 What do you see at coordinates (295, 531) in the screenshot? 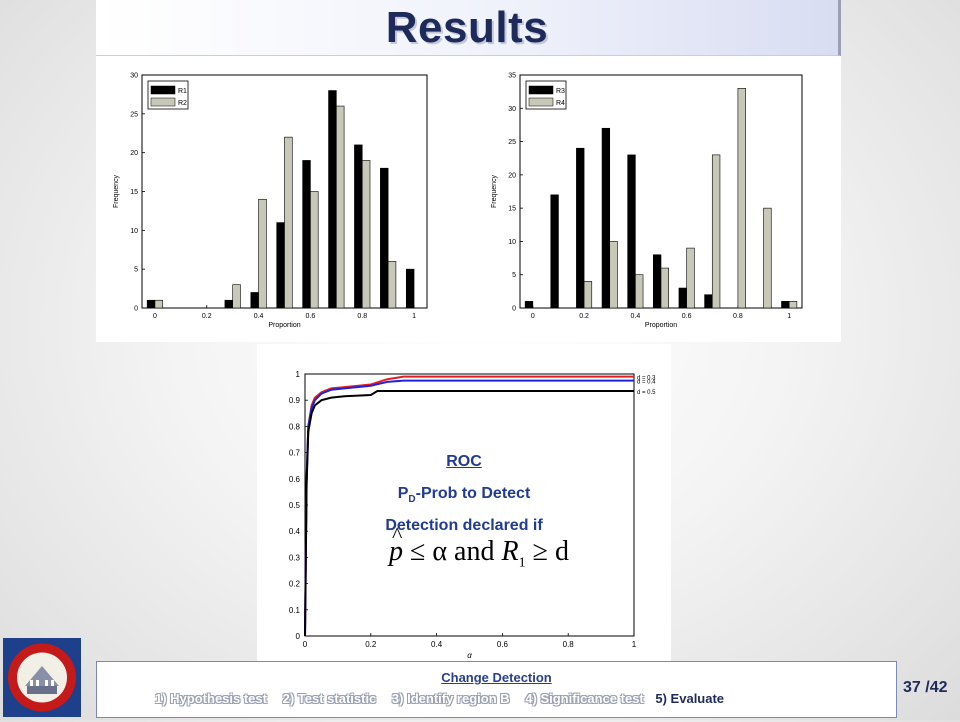
I see `roc-y-tick-label: 0.4` at bounding box center [295, 531].